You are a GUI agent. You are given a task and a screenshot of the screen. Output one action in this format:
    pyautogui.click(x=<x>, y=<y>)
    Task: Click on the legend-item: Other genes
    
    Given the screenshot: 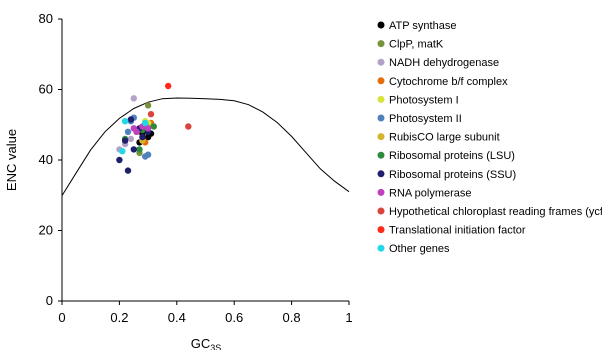 What is the action you would take?
    pyautogui.click(x=413, y=249)
    